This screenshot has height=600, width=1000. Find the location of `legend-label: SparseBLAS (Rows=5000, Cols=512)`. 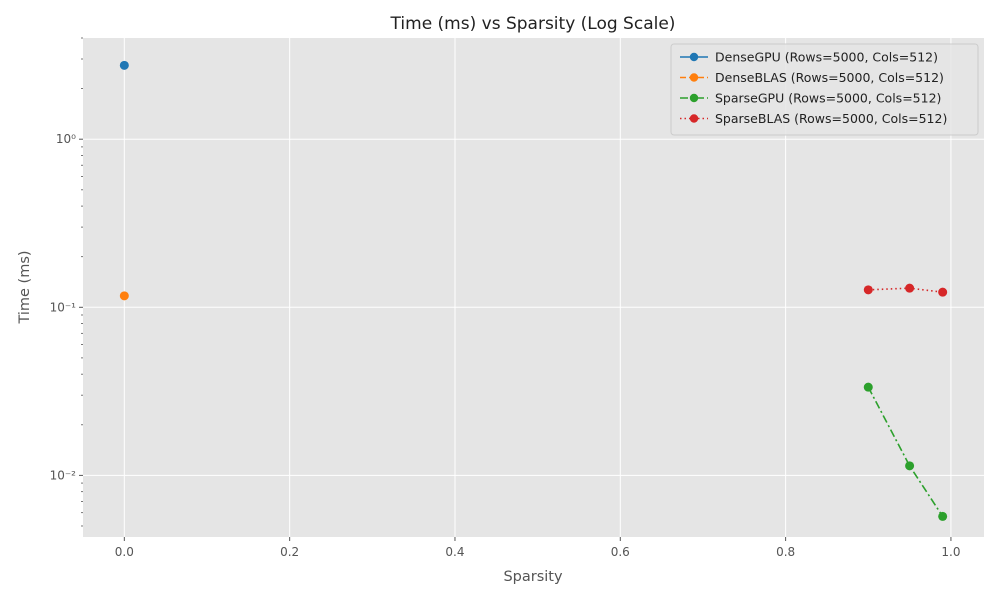

legend-label: SparseBLAS (Rows=5000, Cols=512) is located at coordinates (831, 118).